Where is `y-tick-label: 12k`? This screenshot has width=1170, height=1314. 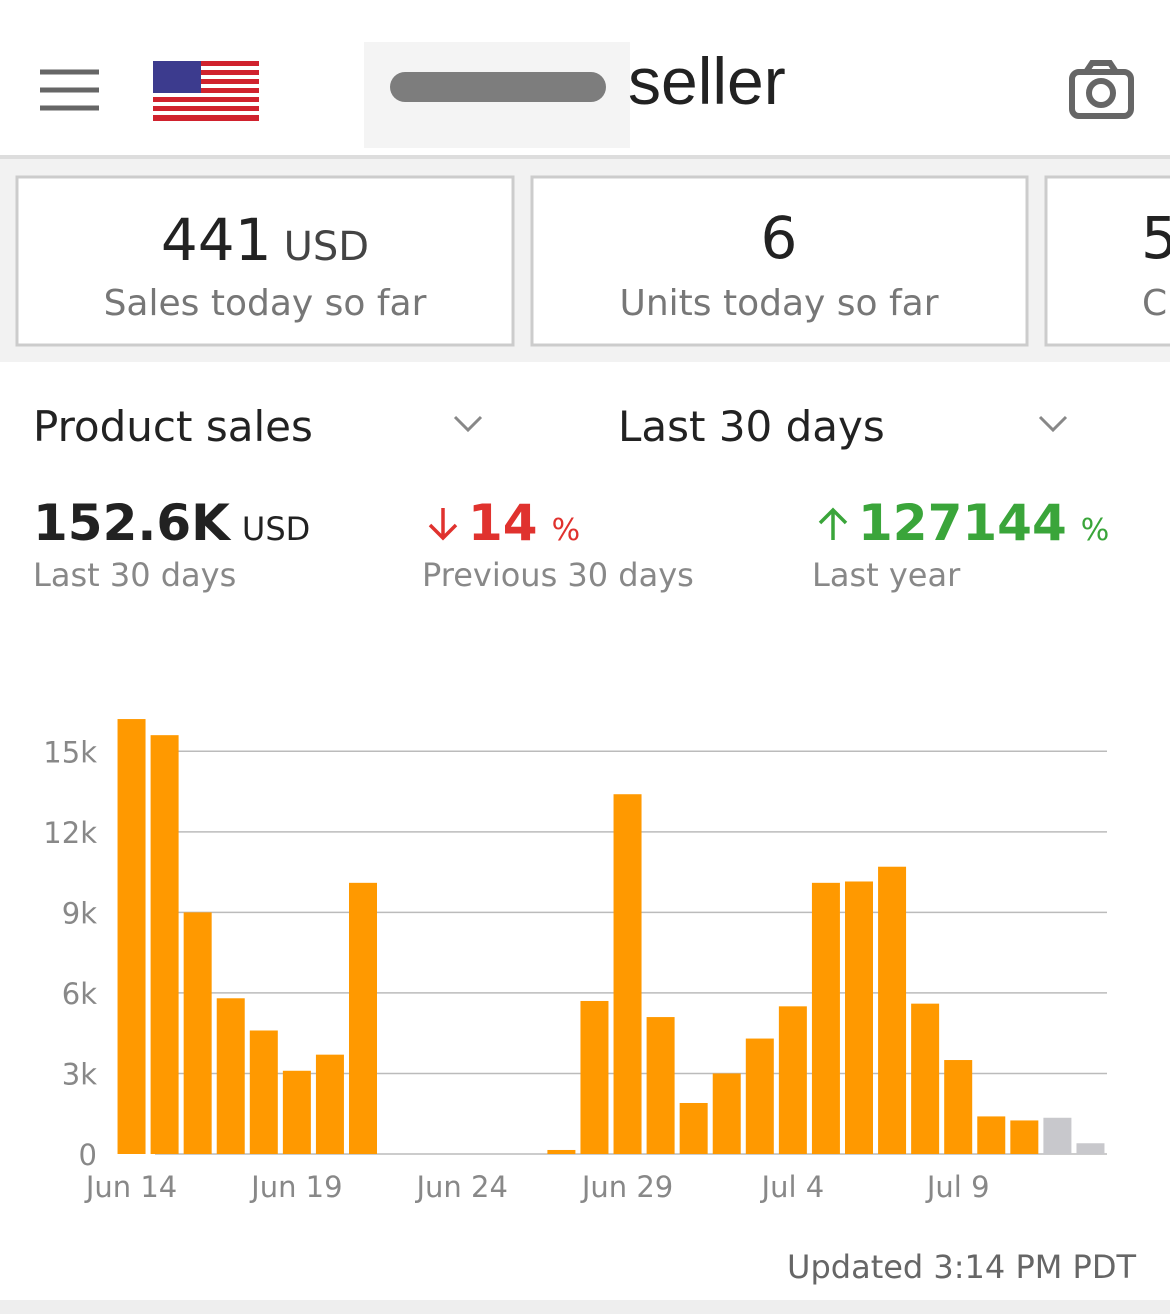
y-tick-label: 12k is located at coordinates (70, 833).